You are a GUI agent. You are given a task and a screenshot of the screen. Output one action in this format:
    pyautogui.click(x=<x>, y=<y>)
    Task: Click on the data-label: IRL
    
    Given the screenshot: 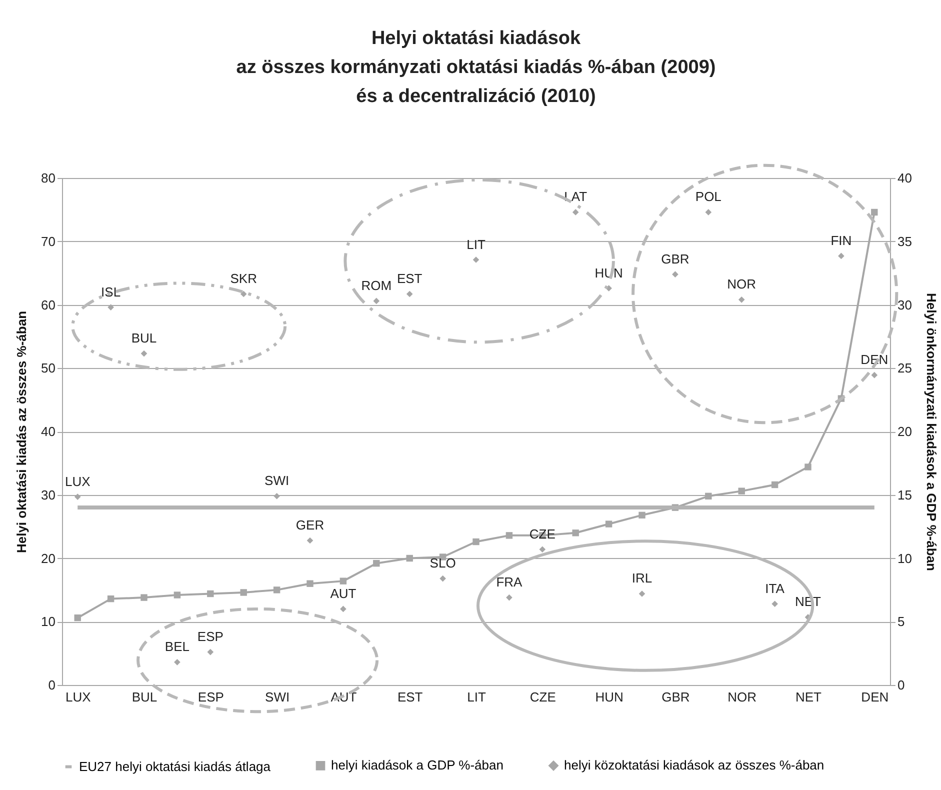 What is the action you would take?
    pyautogui.click(x=642, y=578)
    